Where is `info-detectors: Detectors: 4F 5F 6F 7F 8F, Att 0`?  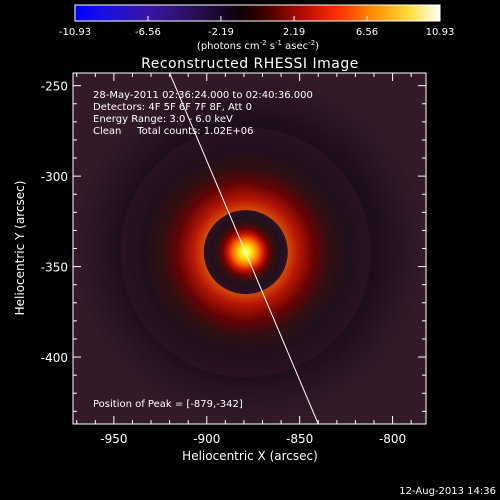
info-detectors: Detectors: 4F 5F 6F 7F 8F, Att 0 is located at coordinates (172, 107).